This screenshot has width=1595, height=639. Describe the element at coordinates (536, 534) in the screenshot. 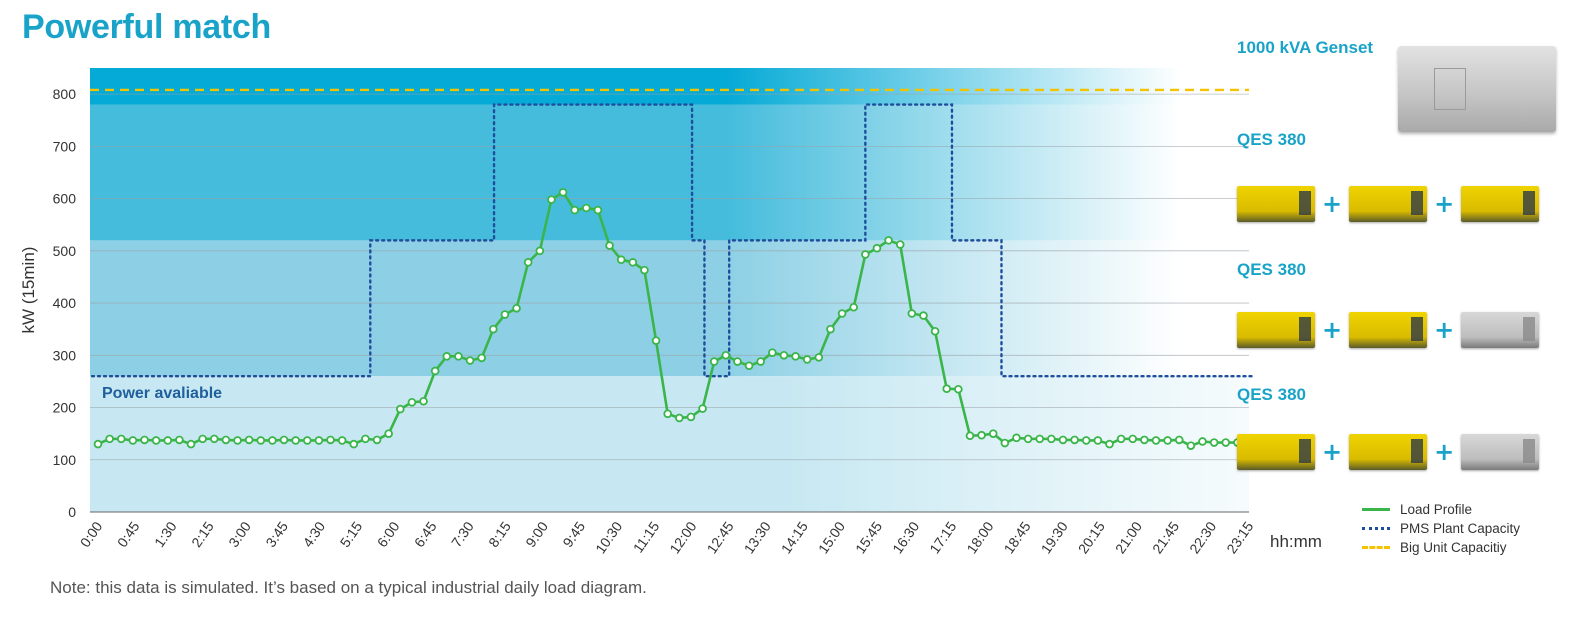

I see `x-tick-label: 9:00` at that location.